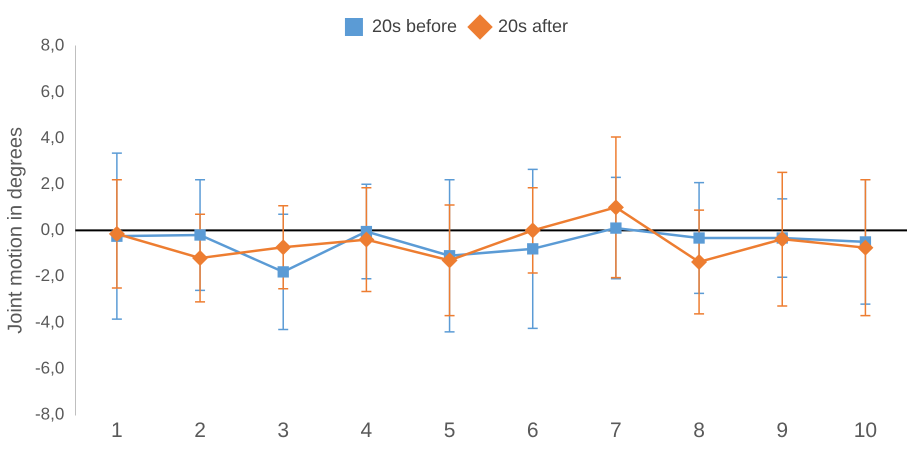  I want to click on x-tick-label: 4, so click(366, 430).